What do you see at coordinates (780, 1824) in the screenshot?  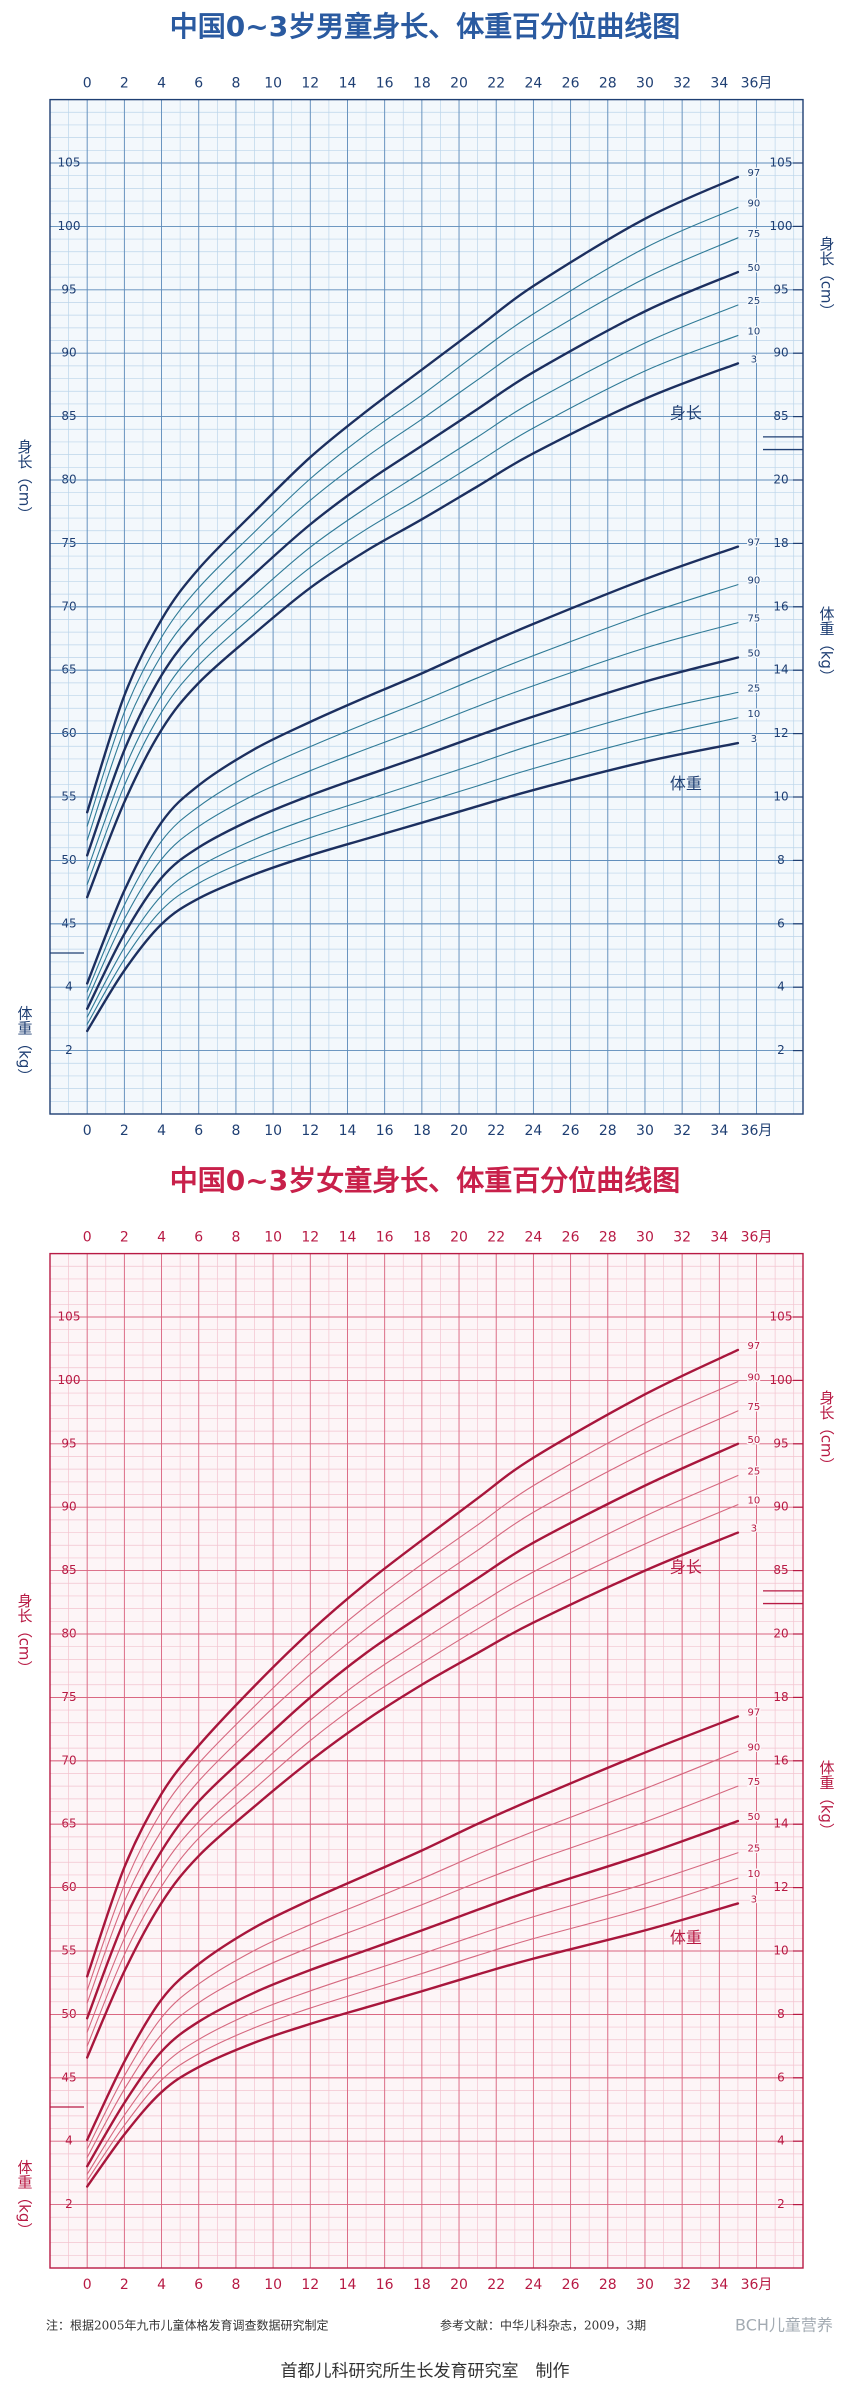 I see `y2-tick-label: 14` at bounding box center [780, 1824].